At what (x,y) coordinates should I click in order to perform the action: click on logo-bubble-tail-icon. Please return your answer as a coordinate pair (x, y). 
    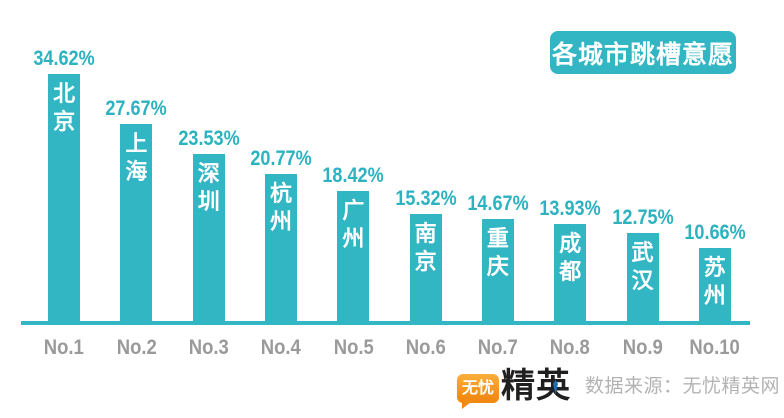
    Looking at the image, I should click on (466, 405).